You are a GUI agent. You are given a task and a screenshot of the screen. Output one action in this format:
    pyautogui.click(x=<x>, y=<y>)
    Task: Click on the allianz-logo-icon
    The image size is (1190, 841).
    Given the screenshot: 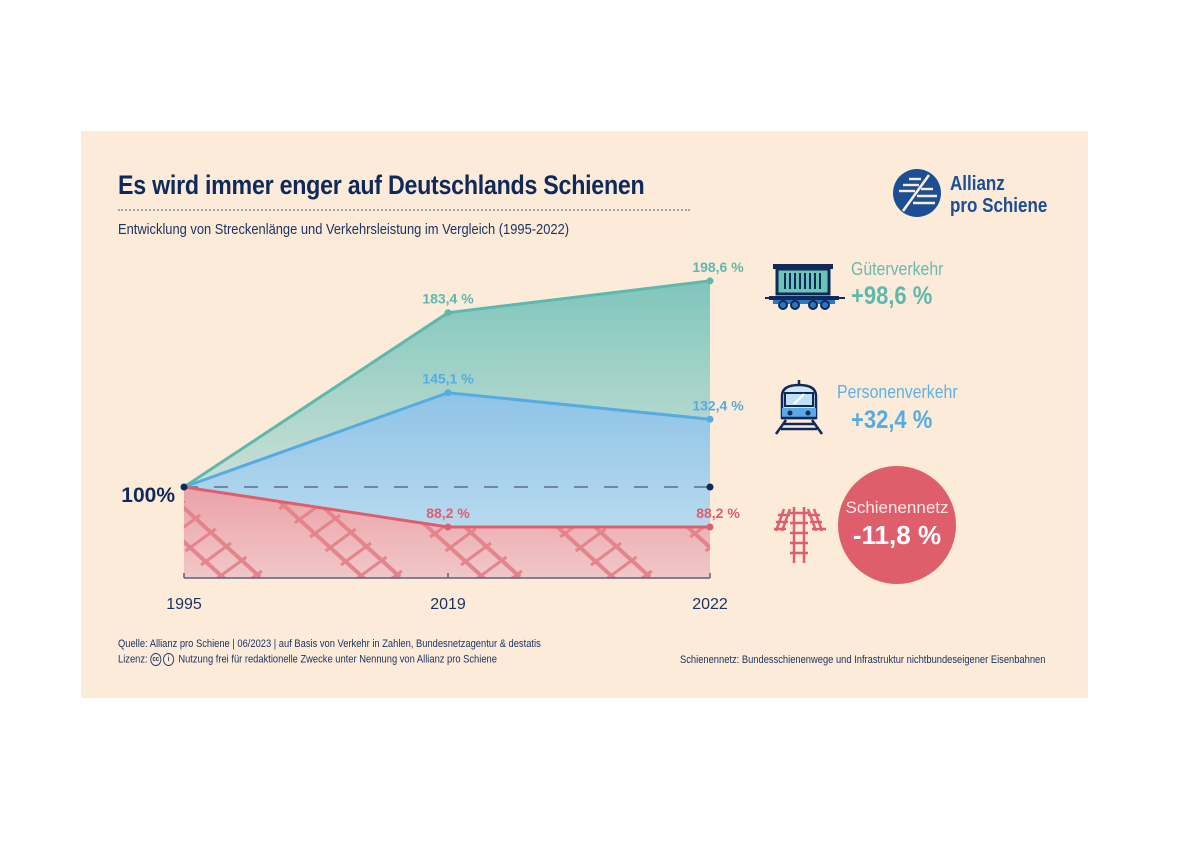 What is the action you would take?
    pyautogui.click(x=917, y=193)
    